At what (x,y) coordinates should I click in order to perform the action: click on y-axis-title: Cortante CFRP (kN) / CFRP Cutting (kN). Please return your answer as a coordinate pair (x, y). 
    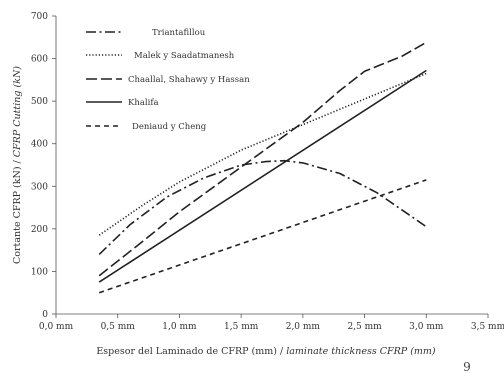
    Looking at the image, I should click on (17, 165).